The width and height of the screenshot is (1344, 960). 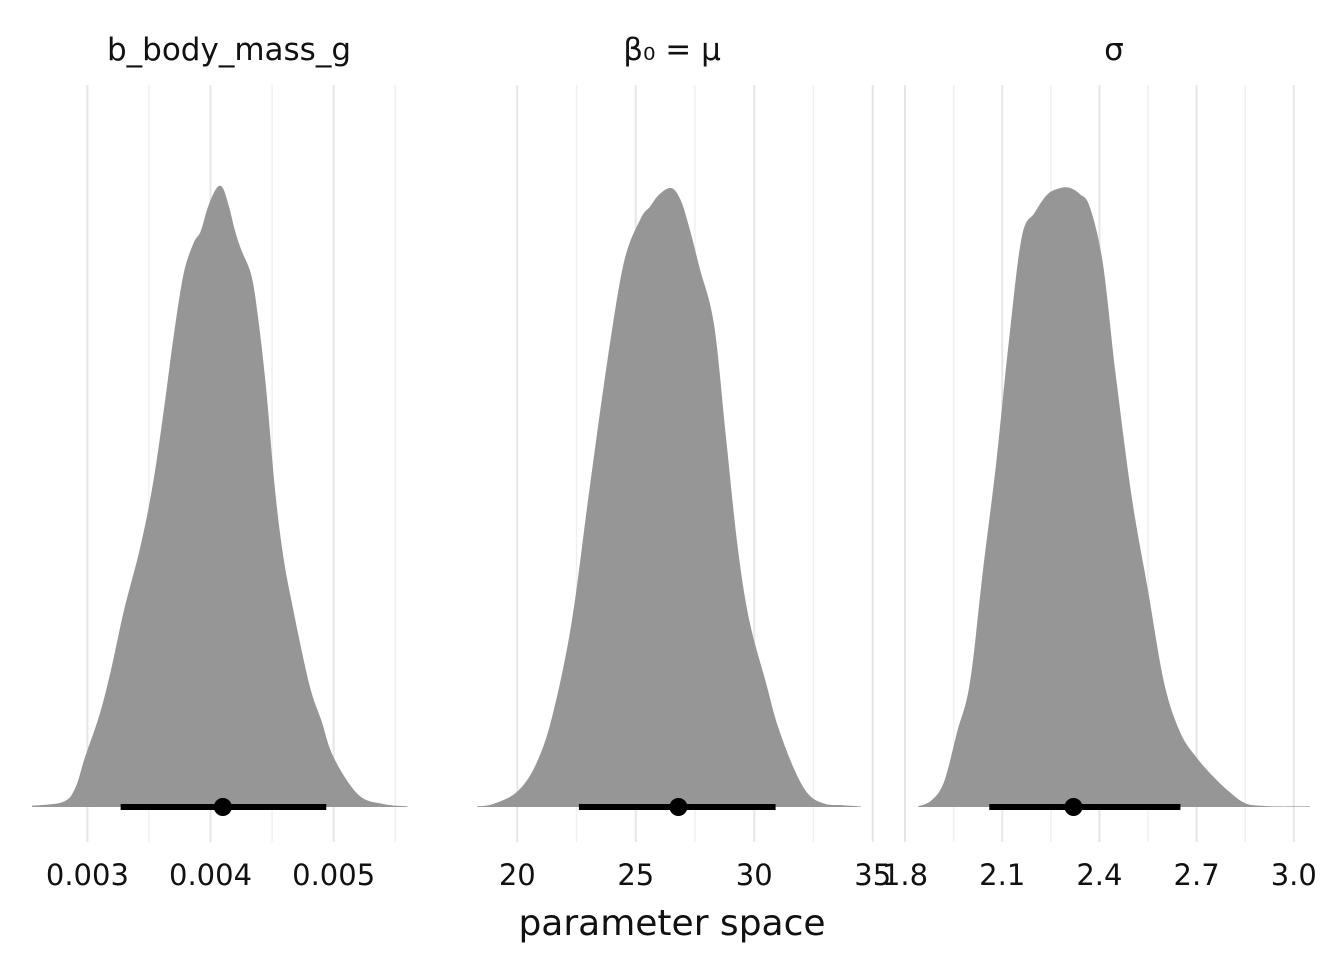 What do you see at coordinates (517, 875) in the screenshot?
I see `x-tick-label: 20` at bounding box center [517, 875].